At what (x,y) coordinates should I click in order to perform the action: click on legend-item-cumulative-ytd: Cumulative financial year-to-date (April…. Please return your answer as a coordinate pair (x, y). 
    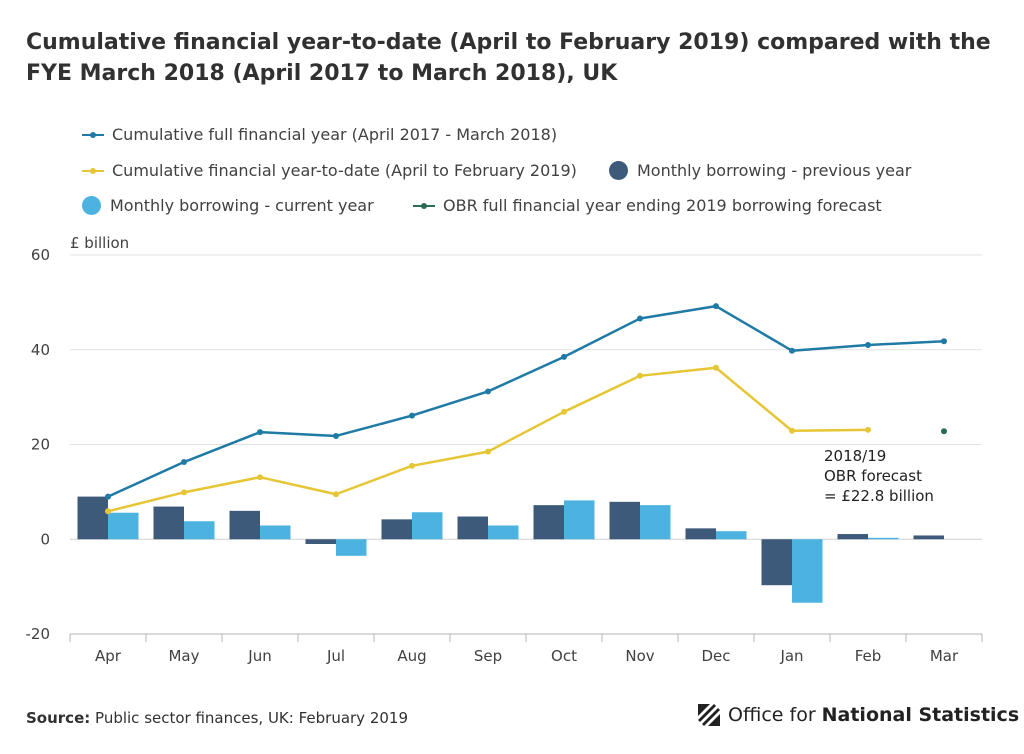
    Looking at the image, I should click on (329, 170).